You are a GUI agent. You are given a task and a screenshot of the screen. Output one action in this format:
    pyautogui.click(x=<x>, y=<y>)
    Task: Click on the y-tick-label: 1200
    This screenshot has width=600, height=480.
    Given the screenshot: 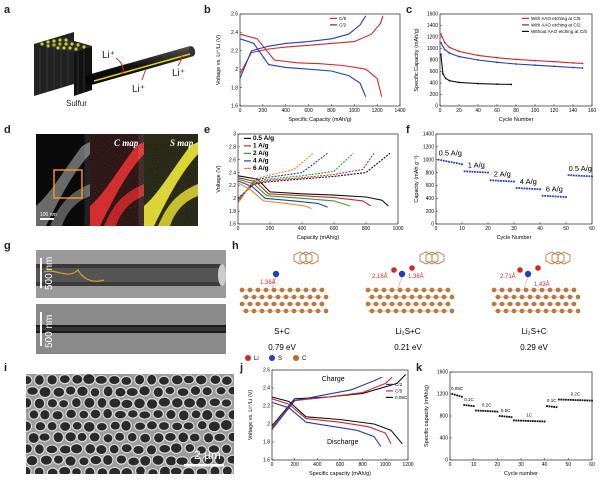 What is the action you would take?
    pyautogui.click(x=428, y=148)
    